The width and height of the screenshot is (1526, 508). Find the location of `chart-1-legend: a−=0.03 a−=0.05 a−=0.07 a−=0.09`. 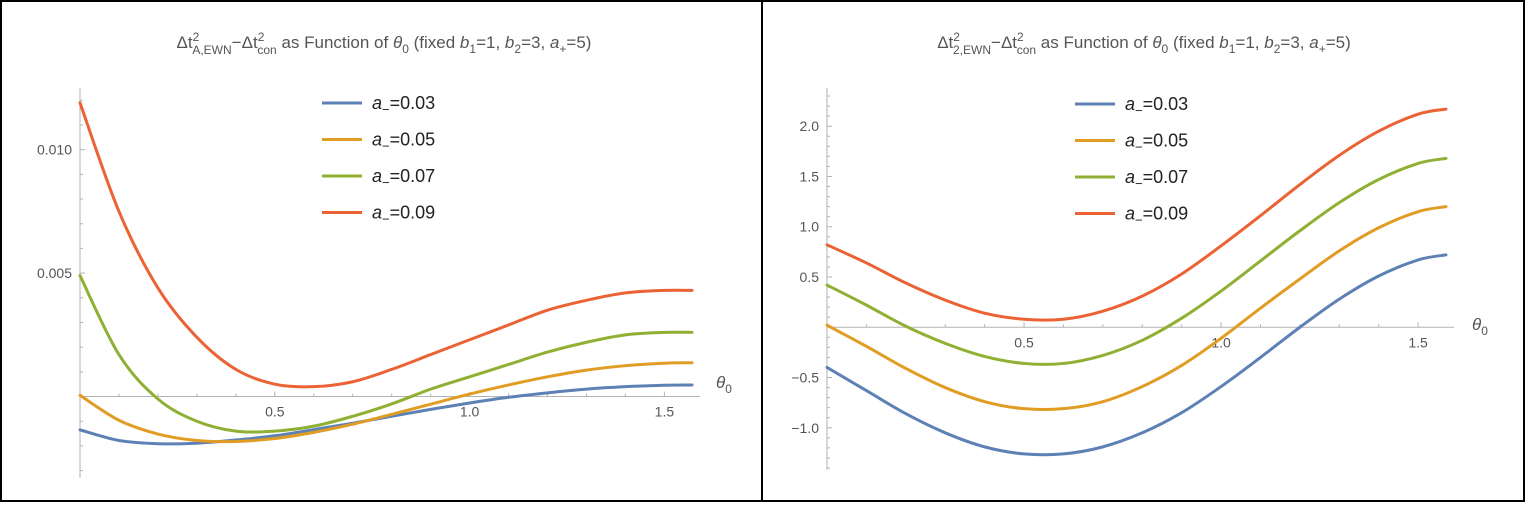

chart-1-legend: a−=0.03 a−=0.05 a−=0.07 a−=0.09 is located at coordinates (378, 160).